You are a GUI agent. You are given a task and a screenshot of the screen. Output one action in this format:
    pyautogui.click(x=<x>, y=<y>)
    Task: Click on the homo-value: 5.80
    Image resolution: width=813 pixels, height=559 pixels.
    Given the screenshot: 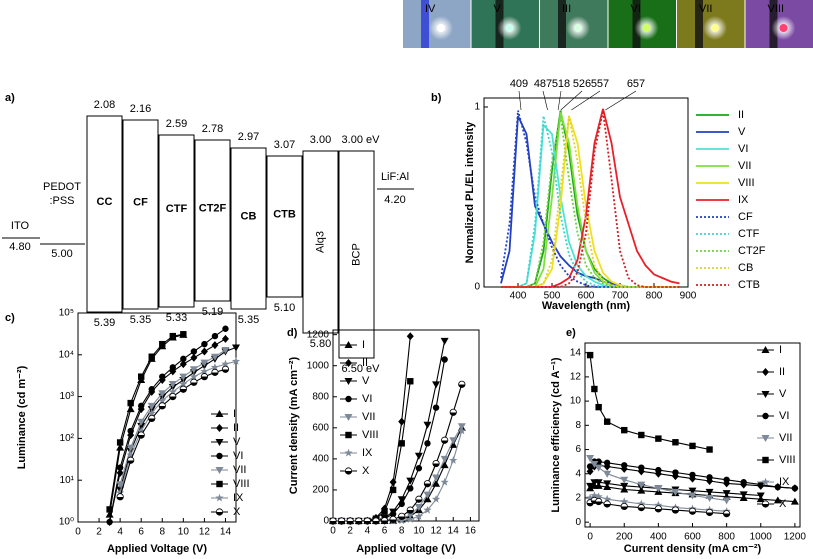 What is the action you would take?
    pyautogui.click(x=320, y=344)
    